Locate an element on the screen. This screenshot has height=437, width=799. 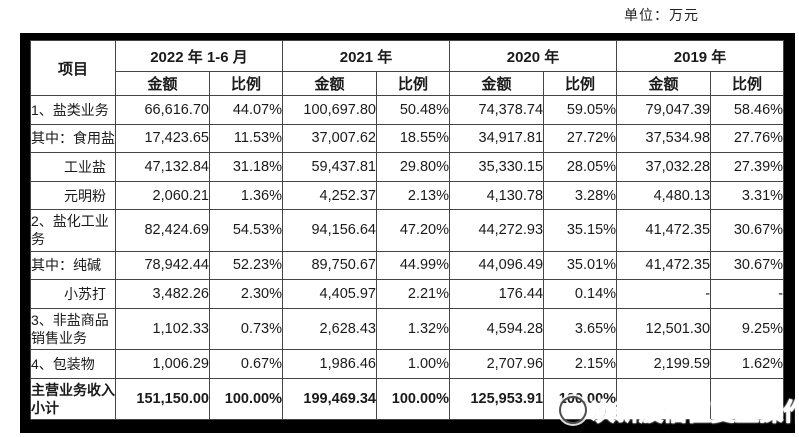
amount-cell: 4,252.37 is located at coordinates (329, 195).